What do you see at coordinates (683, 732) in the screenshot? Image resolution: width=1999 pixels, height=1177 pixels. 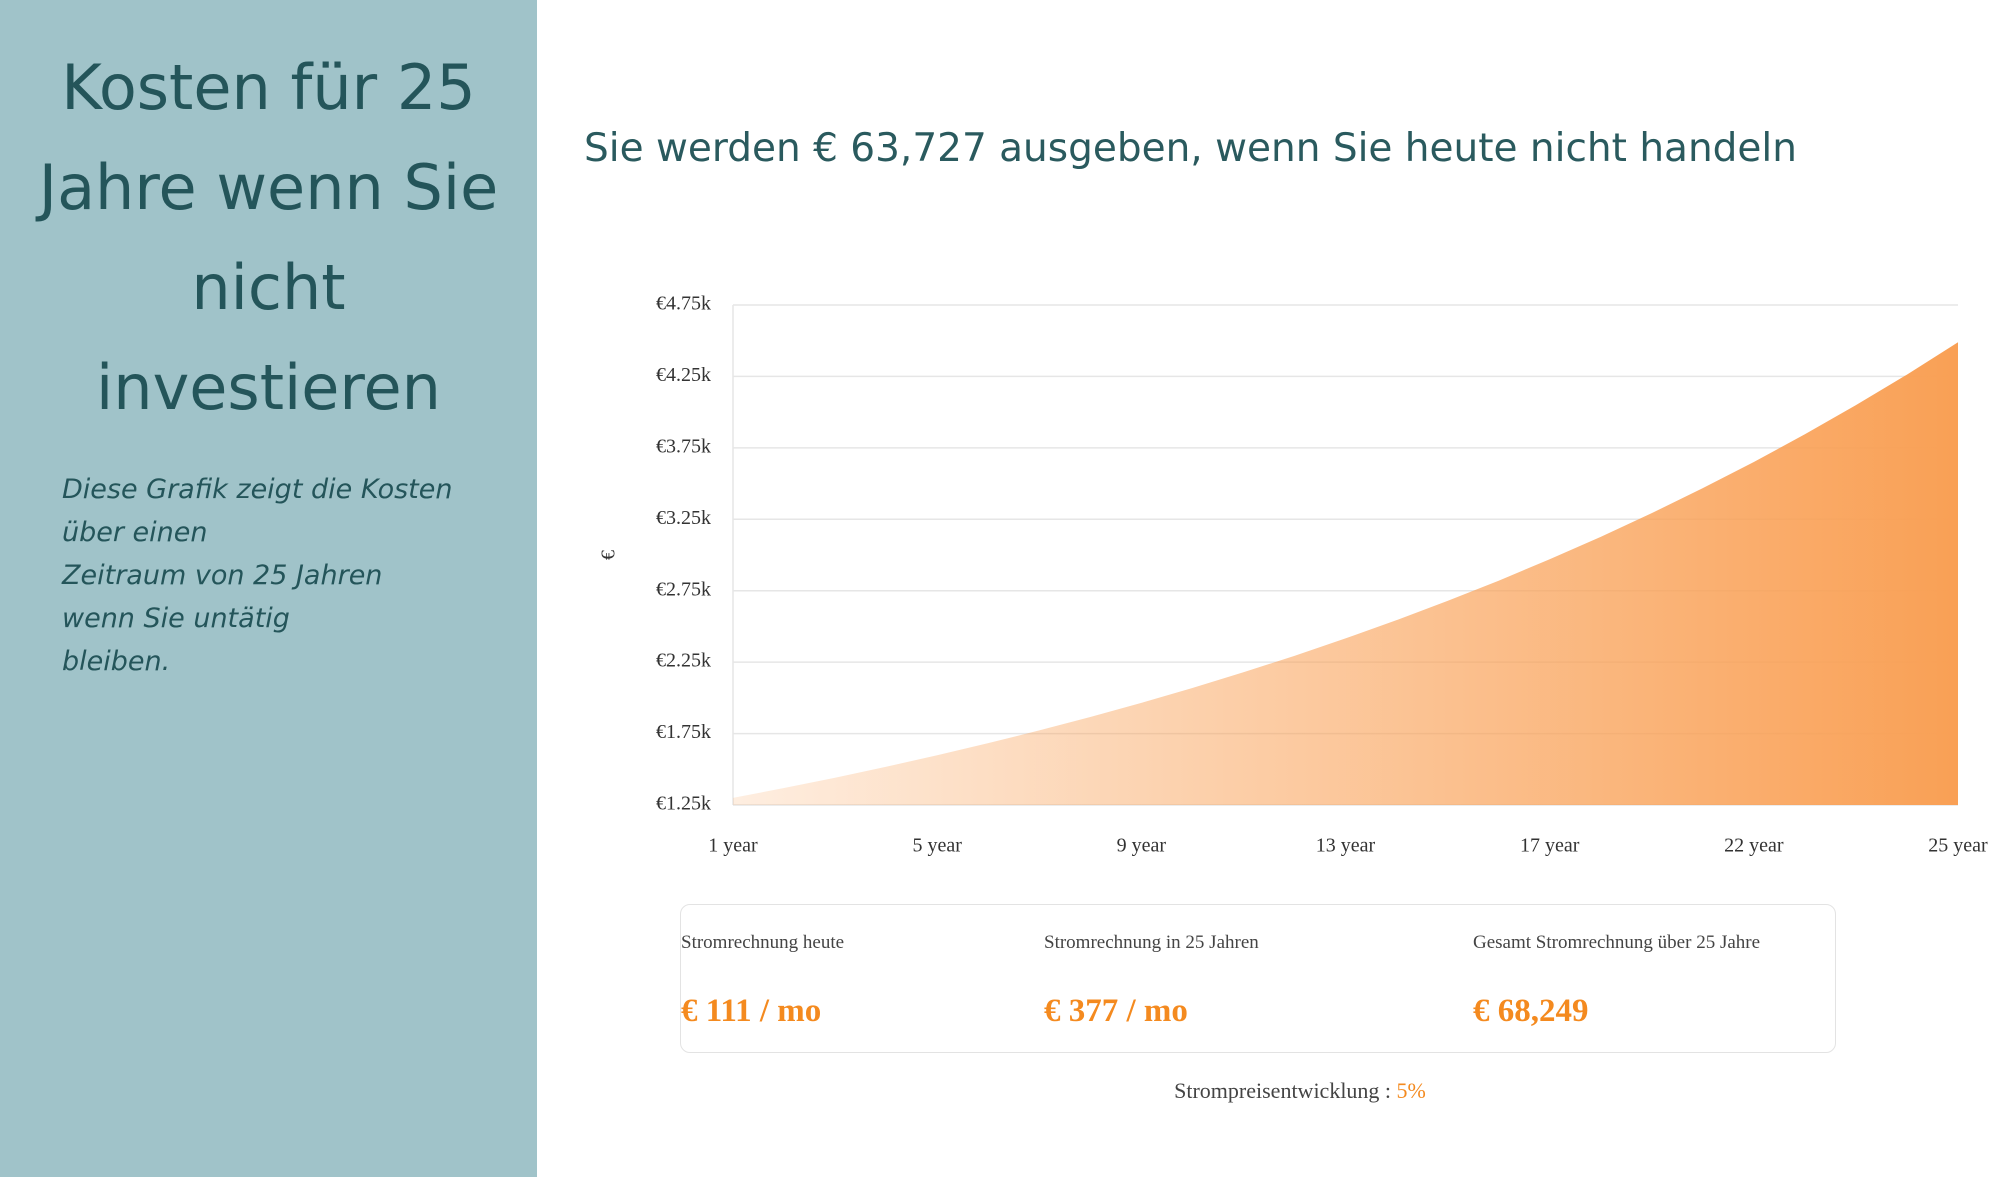 I see `y-tick-label: €1.75k` at bounding box center [683, 732].